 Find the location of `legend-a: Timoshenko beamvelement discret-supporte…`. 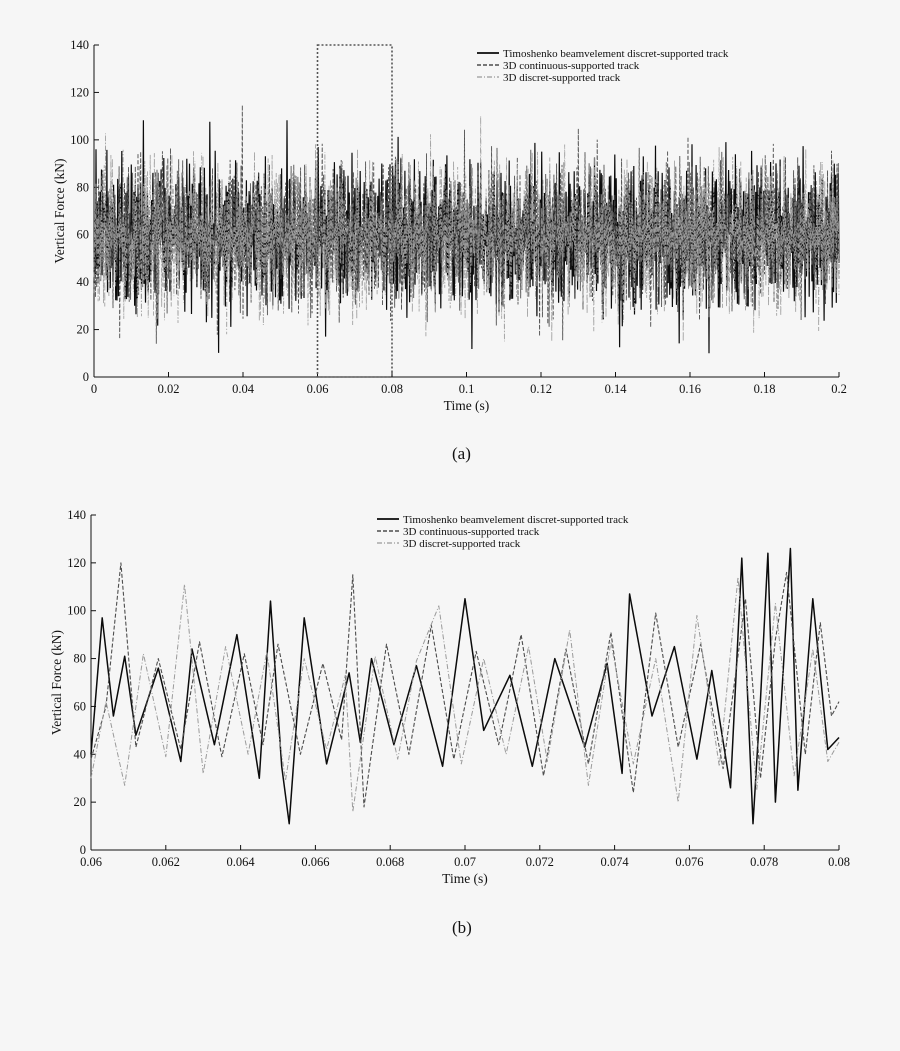

legend-a: Timoshenko beamvelement discret-supporte… is located at coordinates (603, 66).